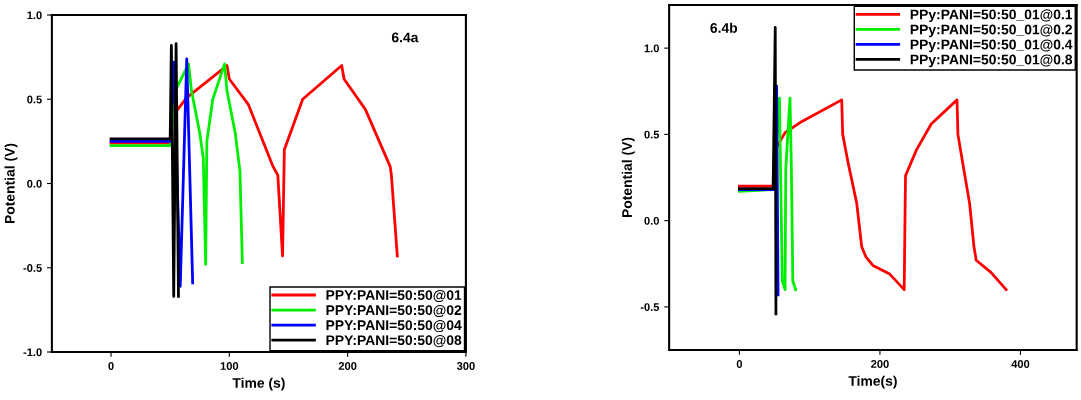 This screenshot has height=400, width=1081. What do you see at coordinates (991, 31) in the screenshot?
I see `legend-label: PPy:PANI=50:50_01@0.2` at bounding box center [991, 31].